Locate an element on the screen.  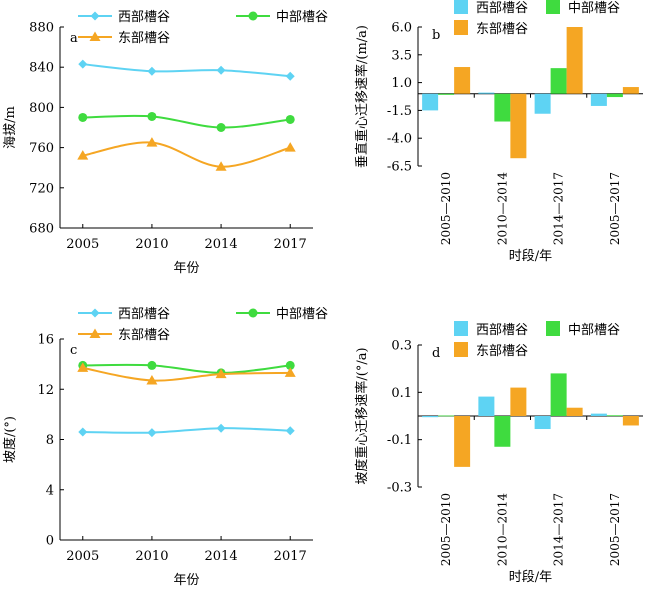
x-tick-label: 2017 is located at coordinates (290, 556).